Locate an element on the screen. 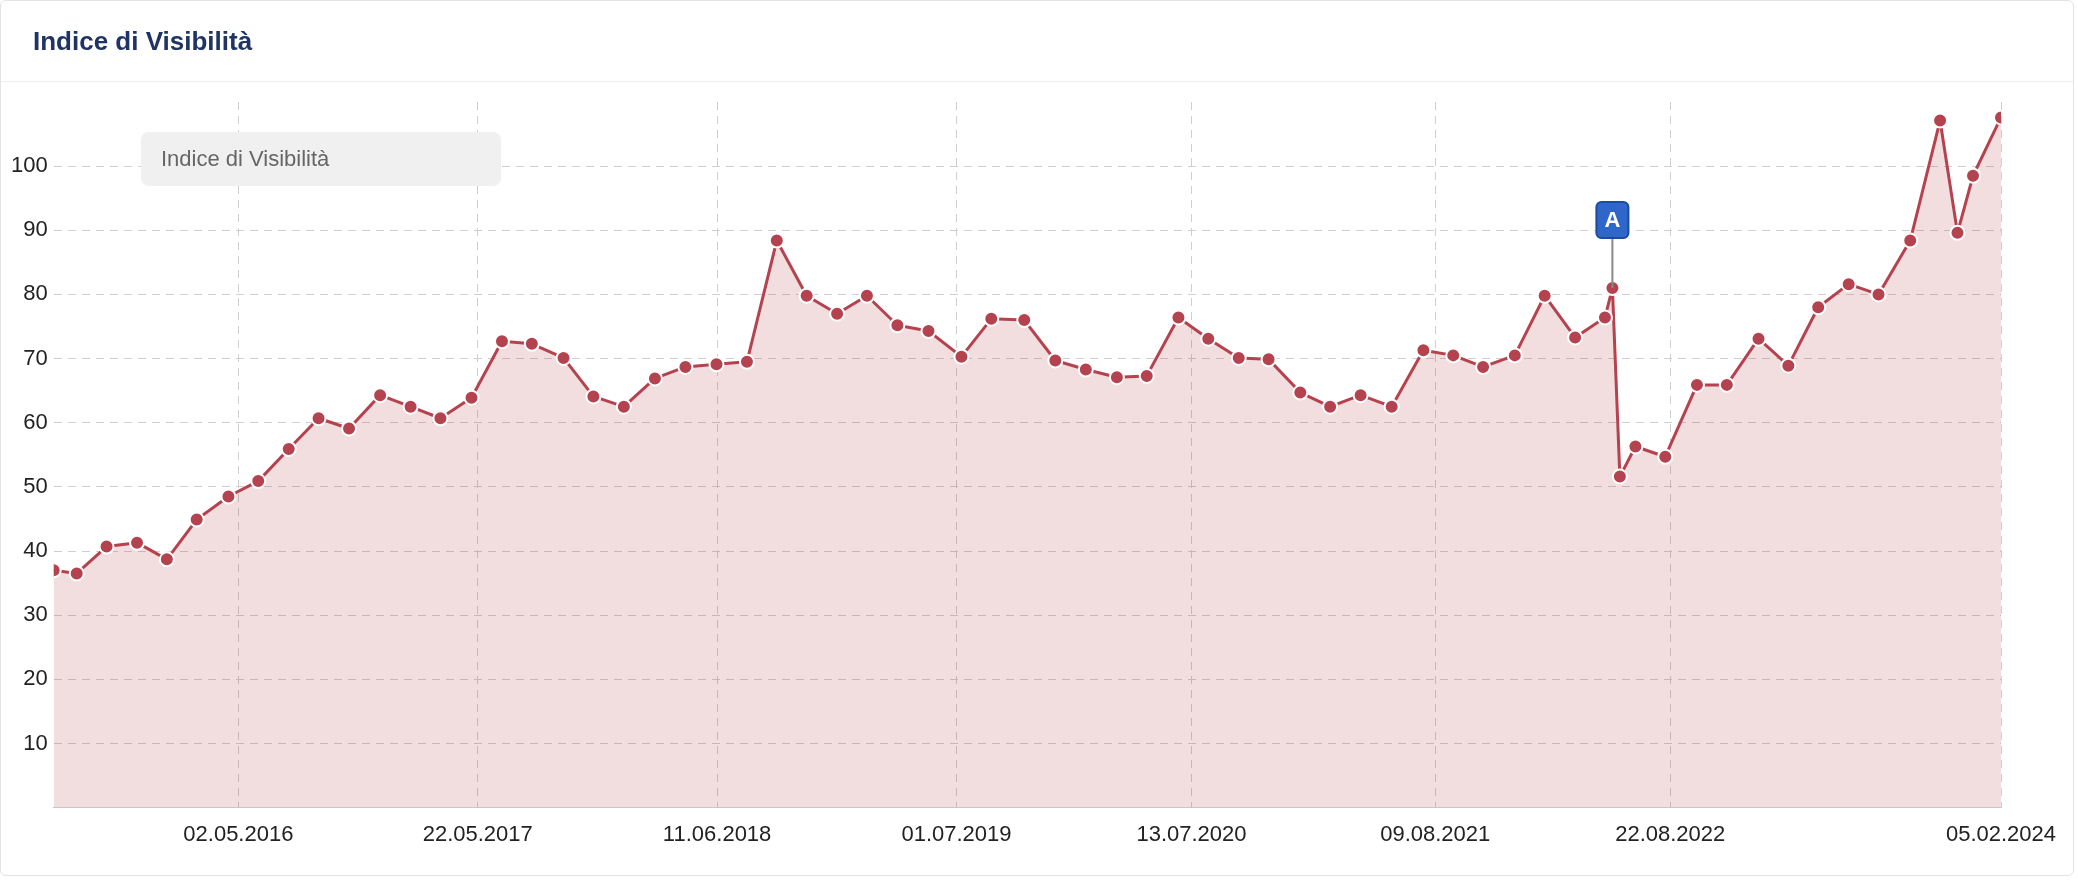 The height and width of the screenshot is (880, 2078). x-tick-label: 01.07.2019 is located at coordinates (956, 833).